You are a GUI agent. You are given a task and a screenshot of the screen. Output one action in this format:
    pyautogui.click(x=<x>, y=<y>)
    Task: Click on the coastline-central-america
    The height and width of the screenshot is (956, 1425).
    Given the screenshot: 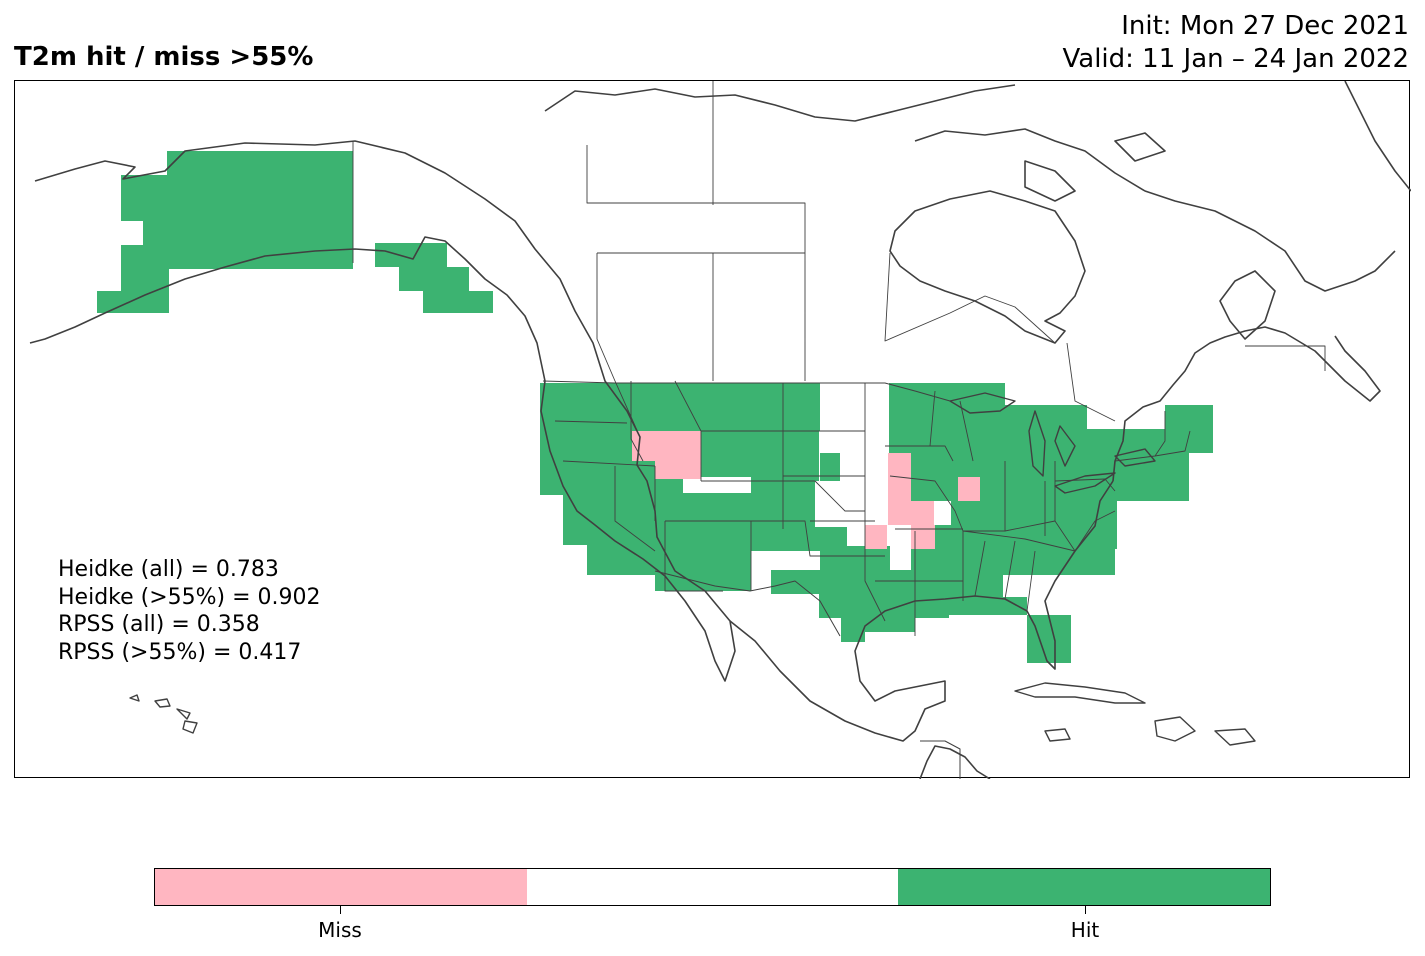 What is the action you would take?
    pyautogui.click(x=955, y=762)
    